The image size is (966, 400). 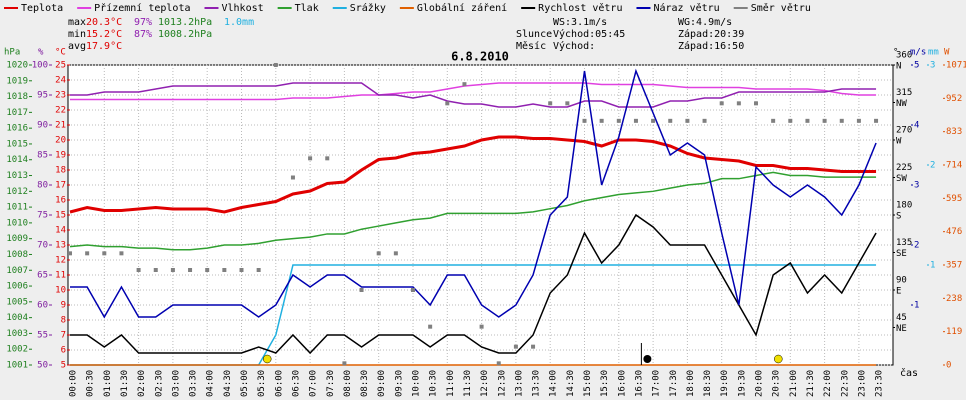 What do you see at coordinates (42, 306) in the screenshot?
I see `tick-label: 60` at bounding box center [42, 306].